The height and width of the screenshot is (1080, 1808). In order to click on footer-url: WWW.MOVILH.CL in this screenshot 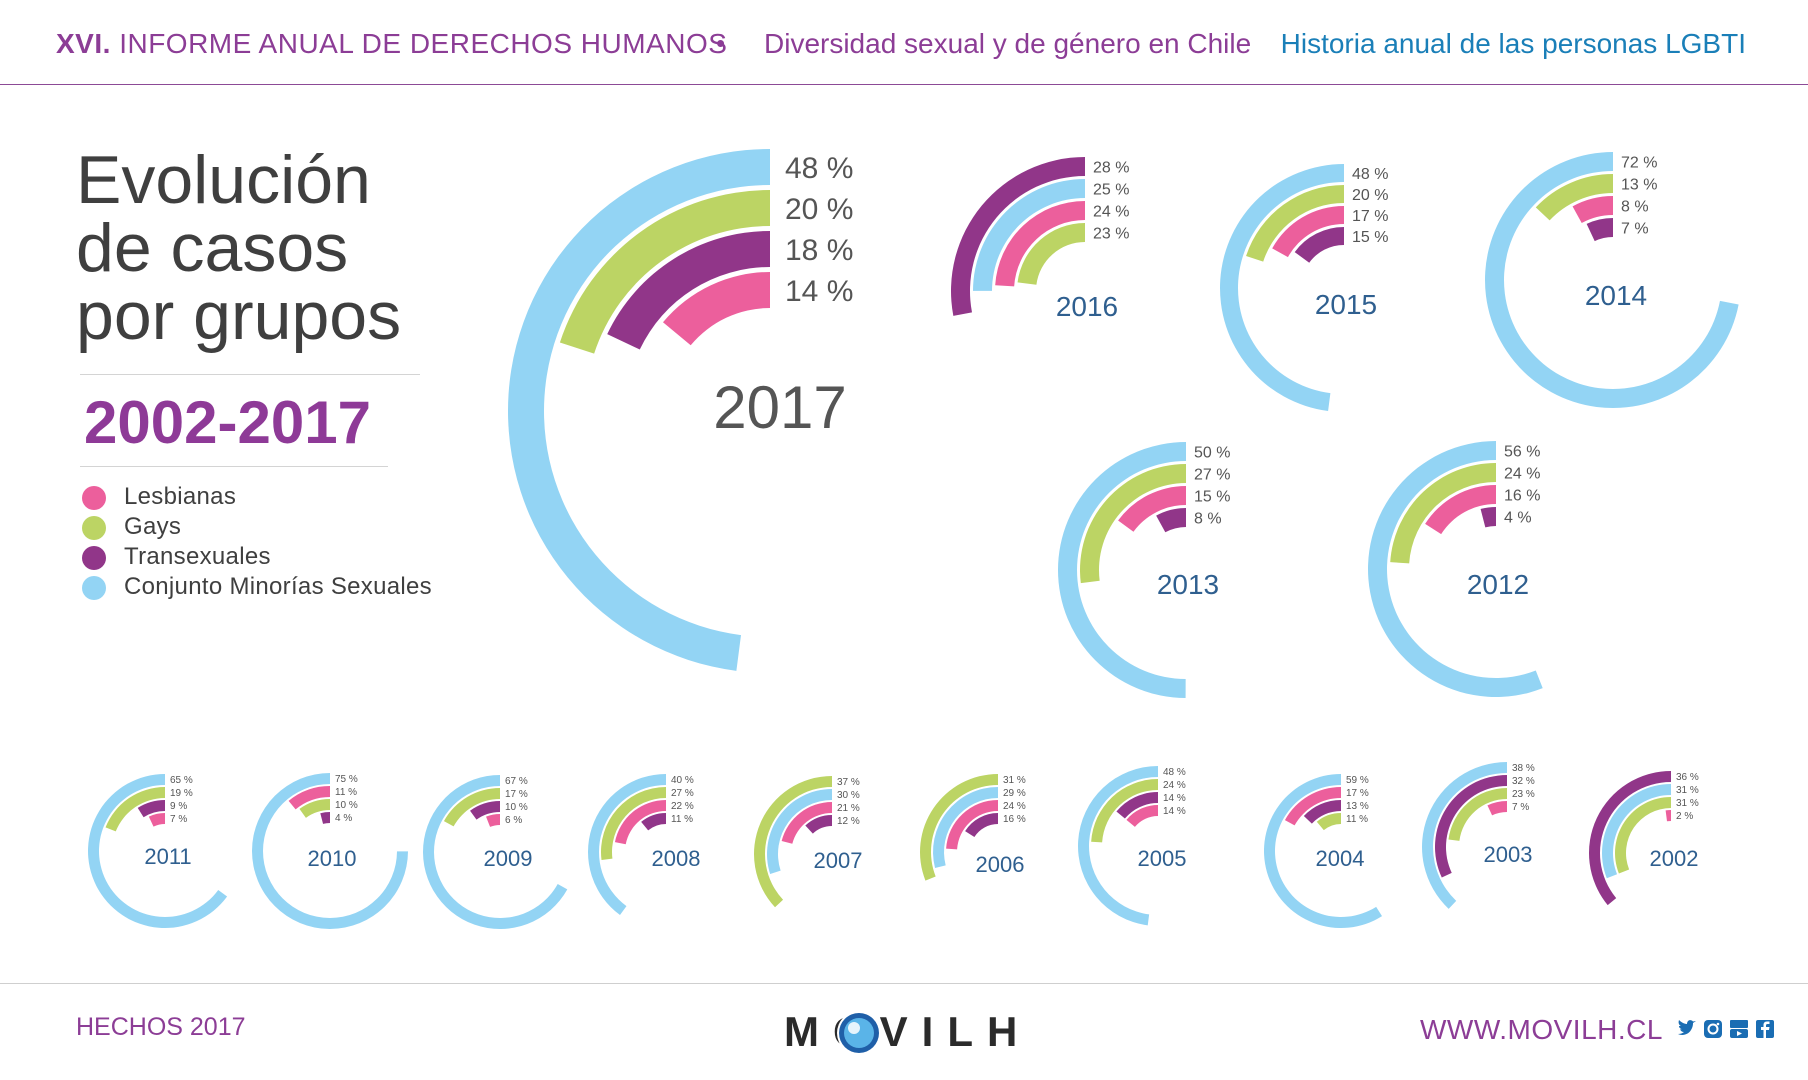, I will do `click(1541, 1029)`.